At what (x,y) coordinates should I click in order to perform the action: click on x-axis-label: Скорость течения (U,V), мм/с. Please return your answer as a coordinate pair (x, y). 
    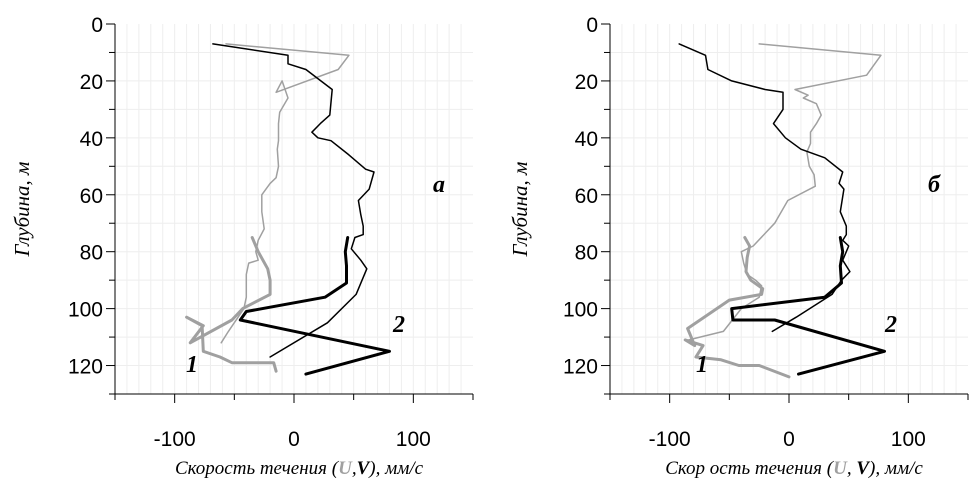
    Looking at the image, I should click on (299, 468).